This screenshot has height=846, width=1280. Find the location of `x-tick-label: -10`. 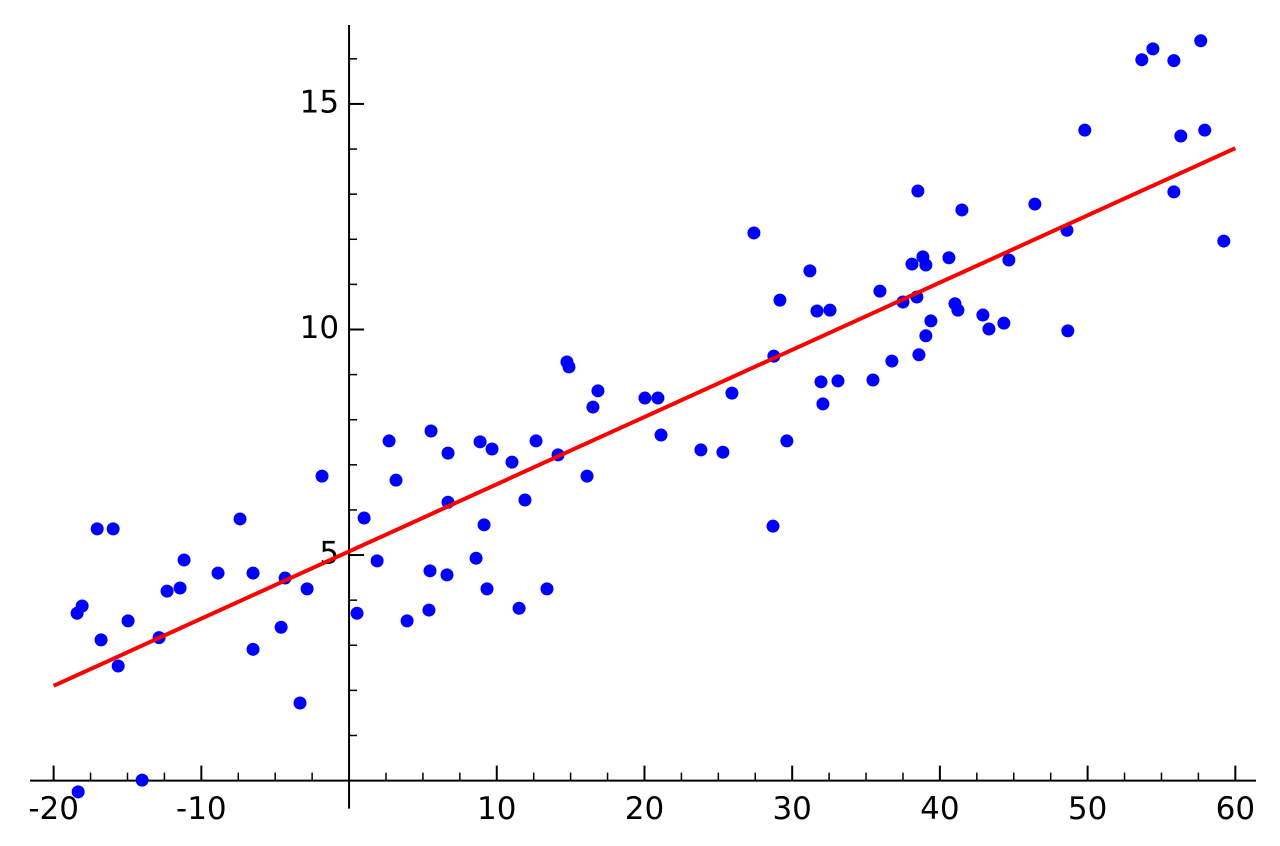

x-tick-label: -10 is located at coordinates (201, 809).